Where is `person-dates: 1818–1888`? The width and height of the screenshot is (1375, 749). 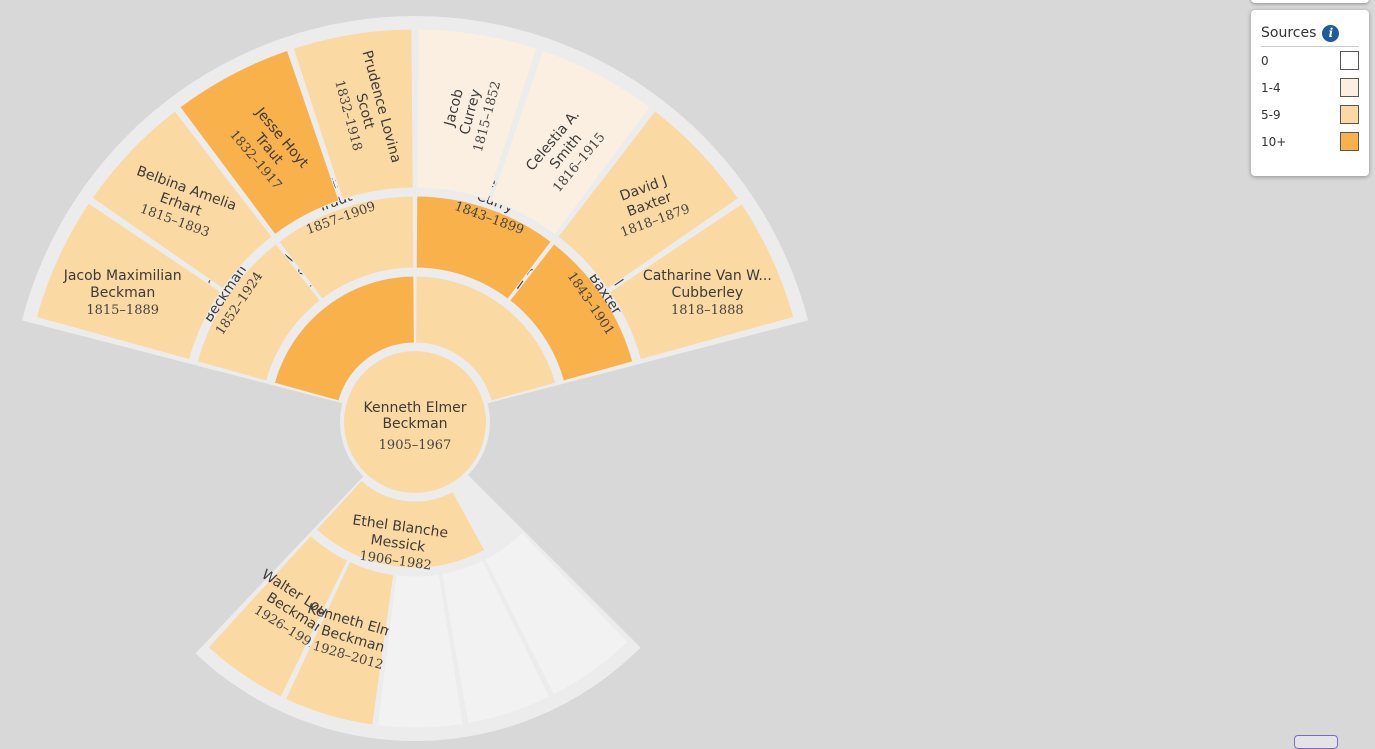
person-dates: 1818–1888 is located at coordinates (707, 310).